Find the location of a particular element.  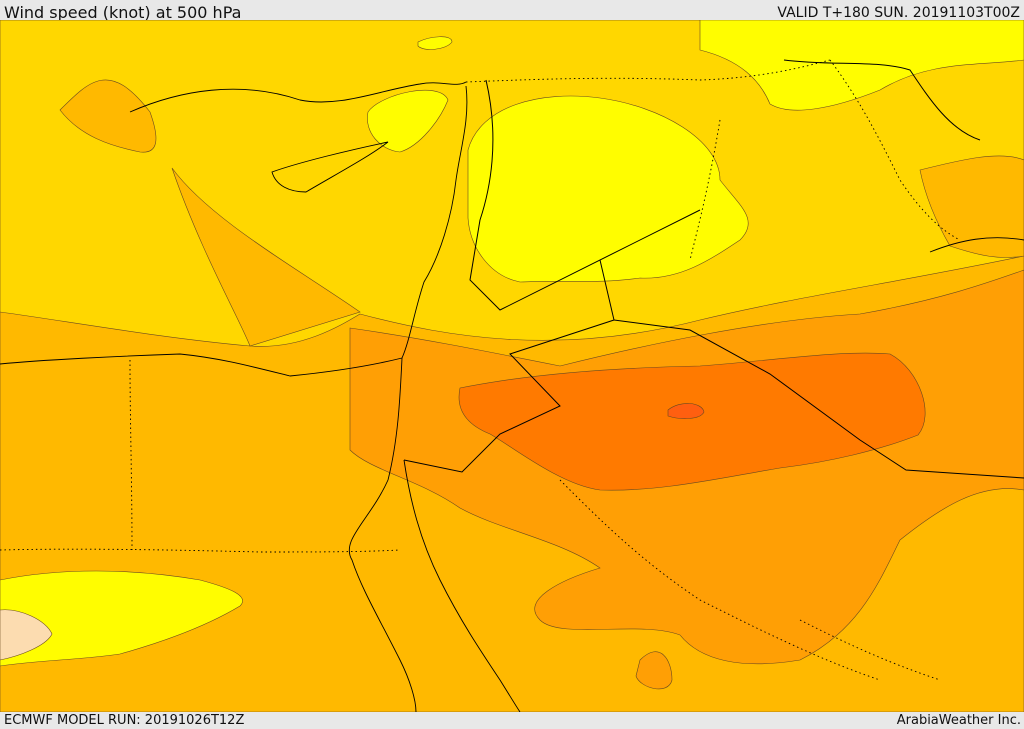

coastline-levant is located at coordinates (434, 222).